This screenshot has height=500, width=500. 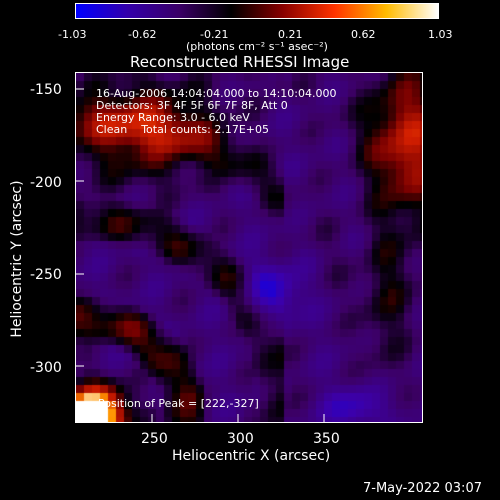 What do you see at coordinates (240, 62) in the screenshot?
I see `plot-title: Reconstructed RHESSI Image` at bounding box center [240, 62].